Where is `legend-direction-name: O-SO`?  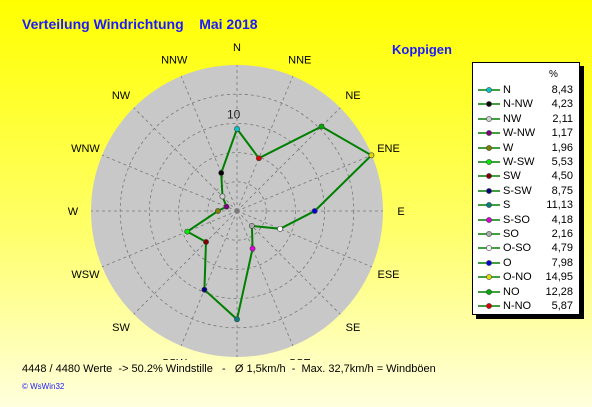
legend-direction-name: O-SO is located at coordinates (517, 248).